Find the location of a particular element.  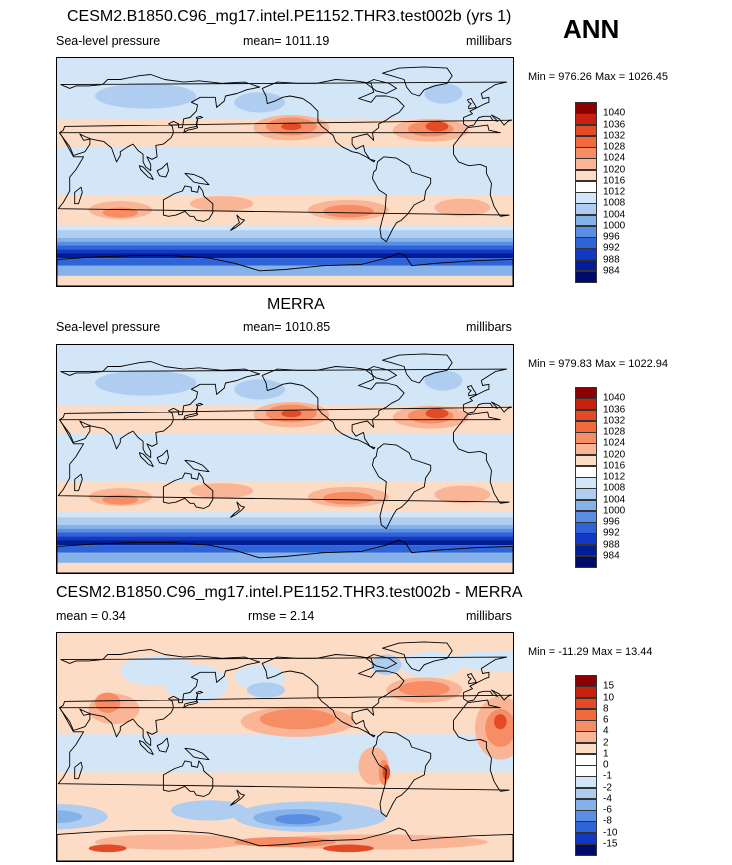

colorbar-tick-label: 0 is located at coordinates (606, 765).